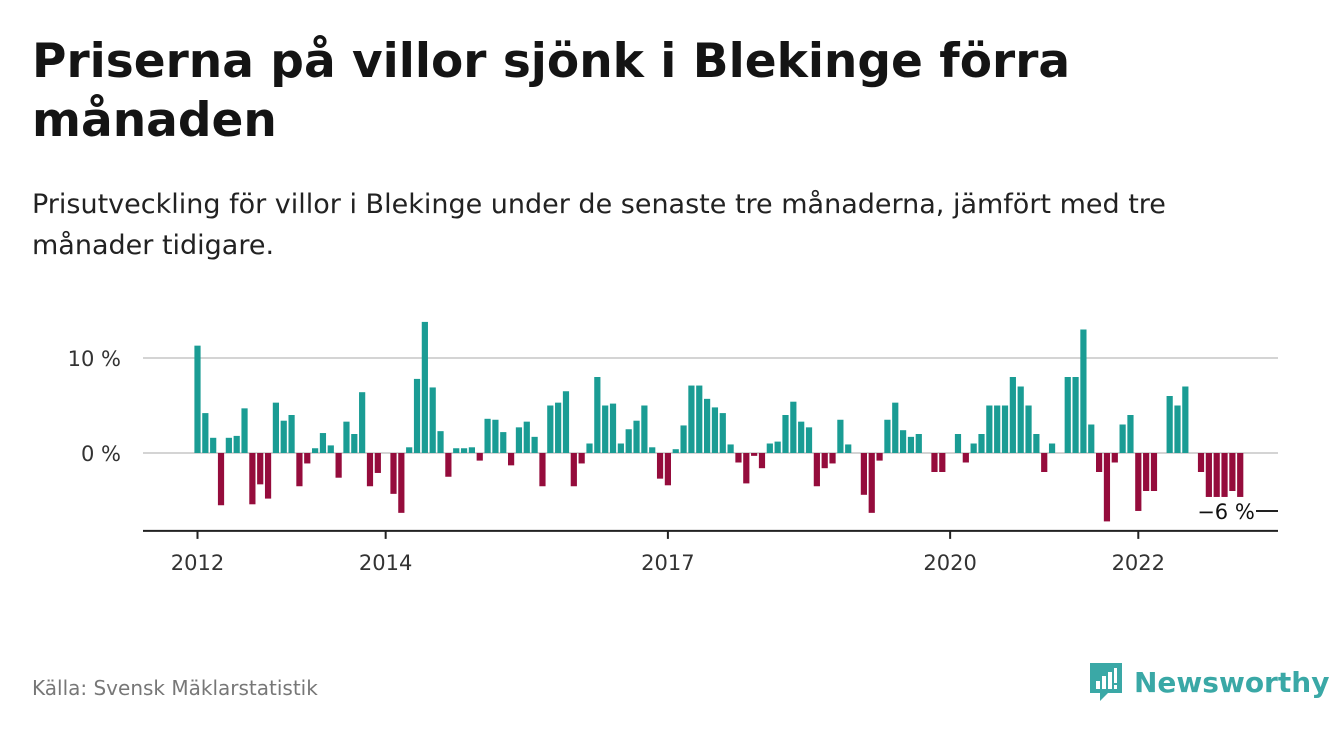  What do you see at coordinates (1138, 563) in the screenshot?
I see `x-tick-label: 2022` at bounding box center [1138, 563].